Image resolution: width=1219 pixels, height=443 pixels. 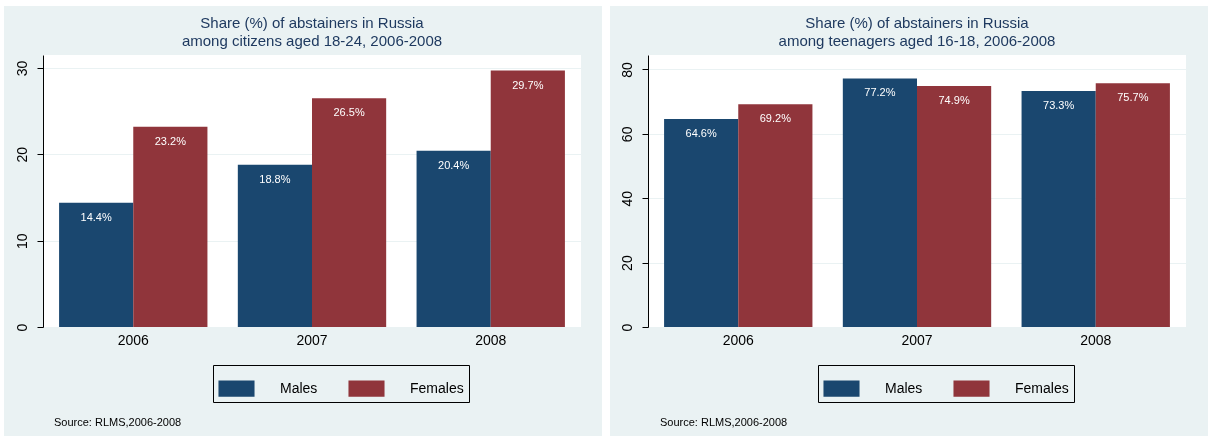 I want to click on data-label: 18.8%, so click(x=275, y=178).